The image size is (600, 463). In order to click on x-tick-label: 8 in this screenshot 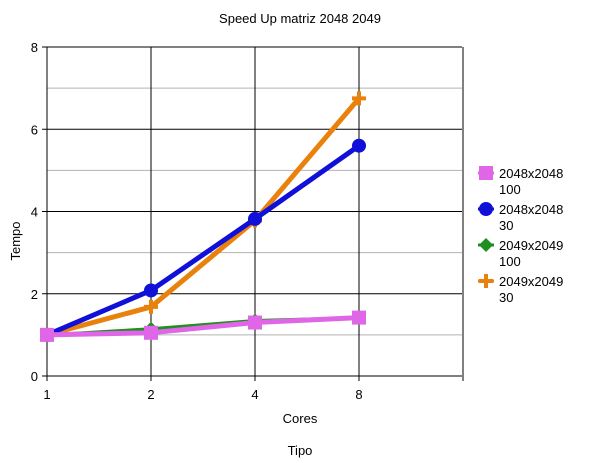, I will do `click(358, 394)`.